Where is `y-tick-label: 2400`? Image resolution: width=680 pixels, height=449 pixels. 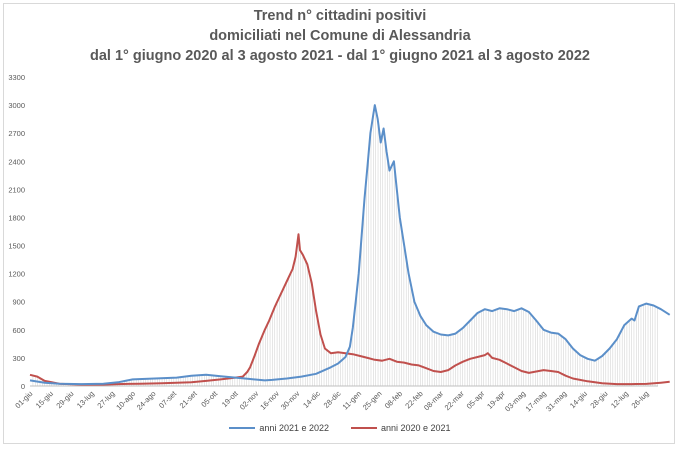
y-tick-label: 2400 is located at coordinates (16, 161).